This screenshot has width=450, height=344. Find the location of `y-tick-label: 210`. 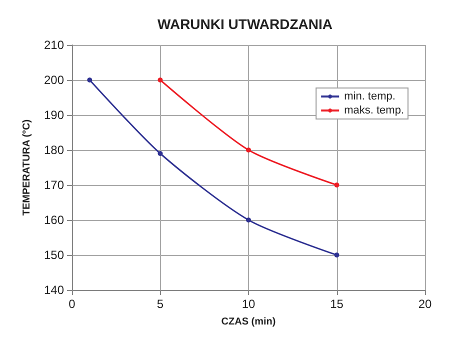

y-tick-label: 210 is located at coordinates (54, 45).